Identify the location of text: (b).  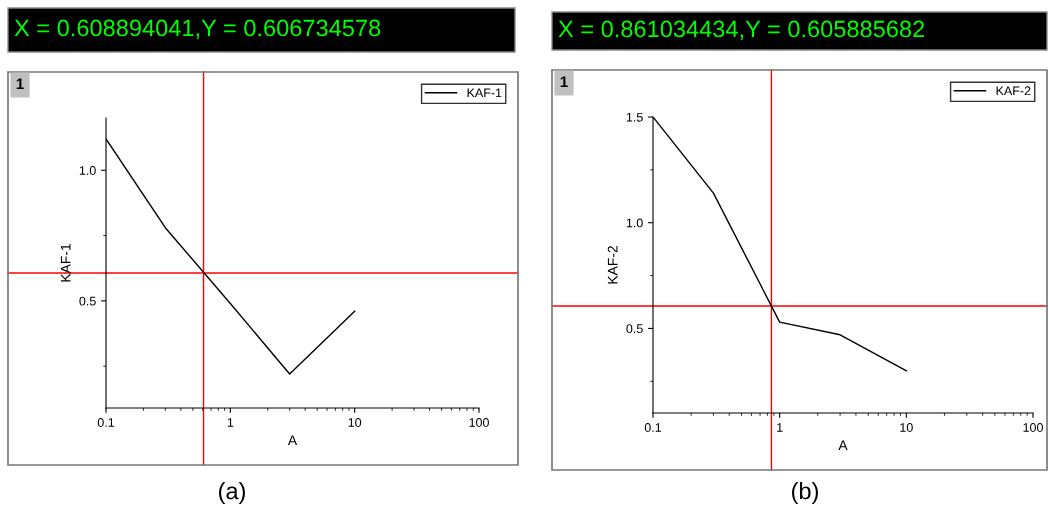
(805, 492).